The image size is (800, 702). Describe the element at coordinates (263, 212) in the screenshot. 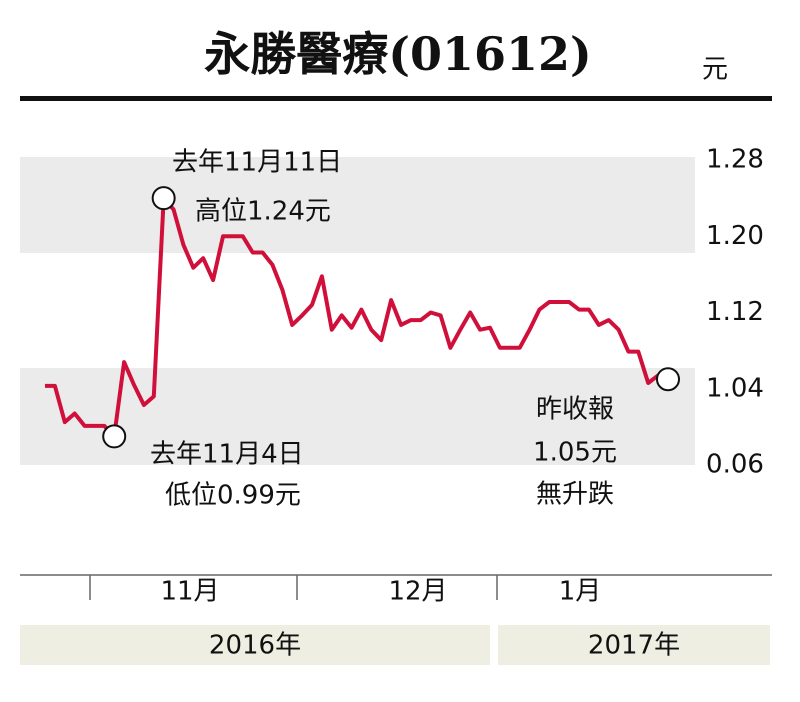

I see `annotation: 高位1.24元` at that location.